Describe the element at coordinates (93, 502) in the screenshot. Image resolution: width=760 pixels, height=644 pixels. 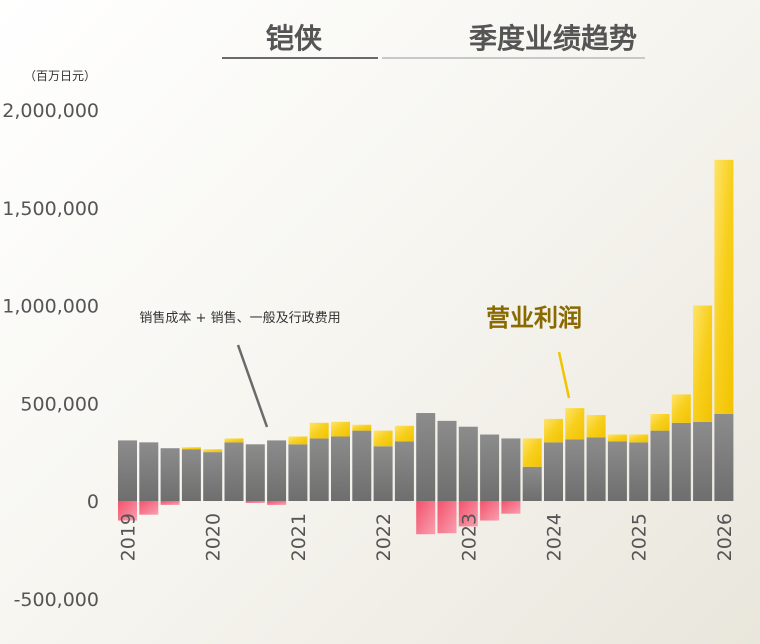
I see `y-tick-label: 0` at that location.